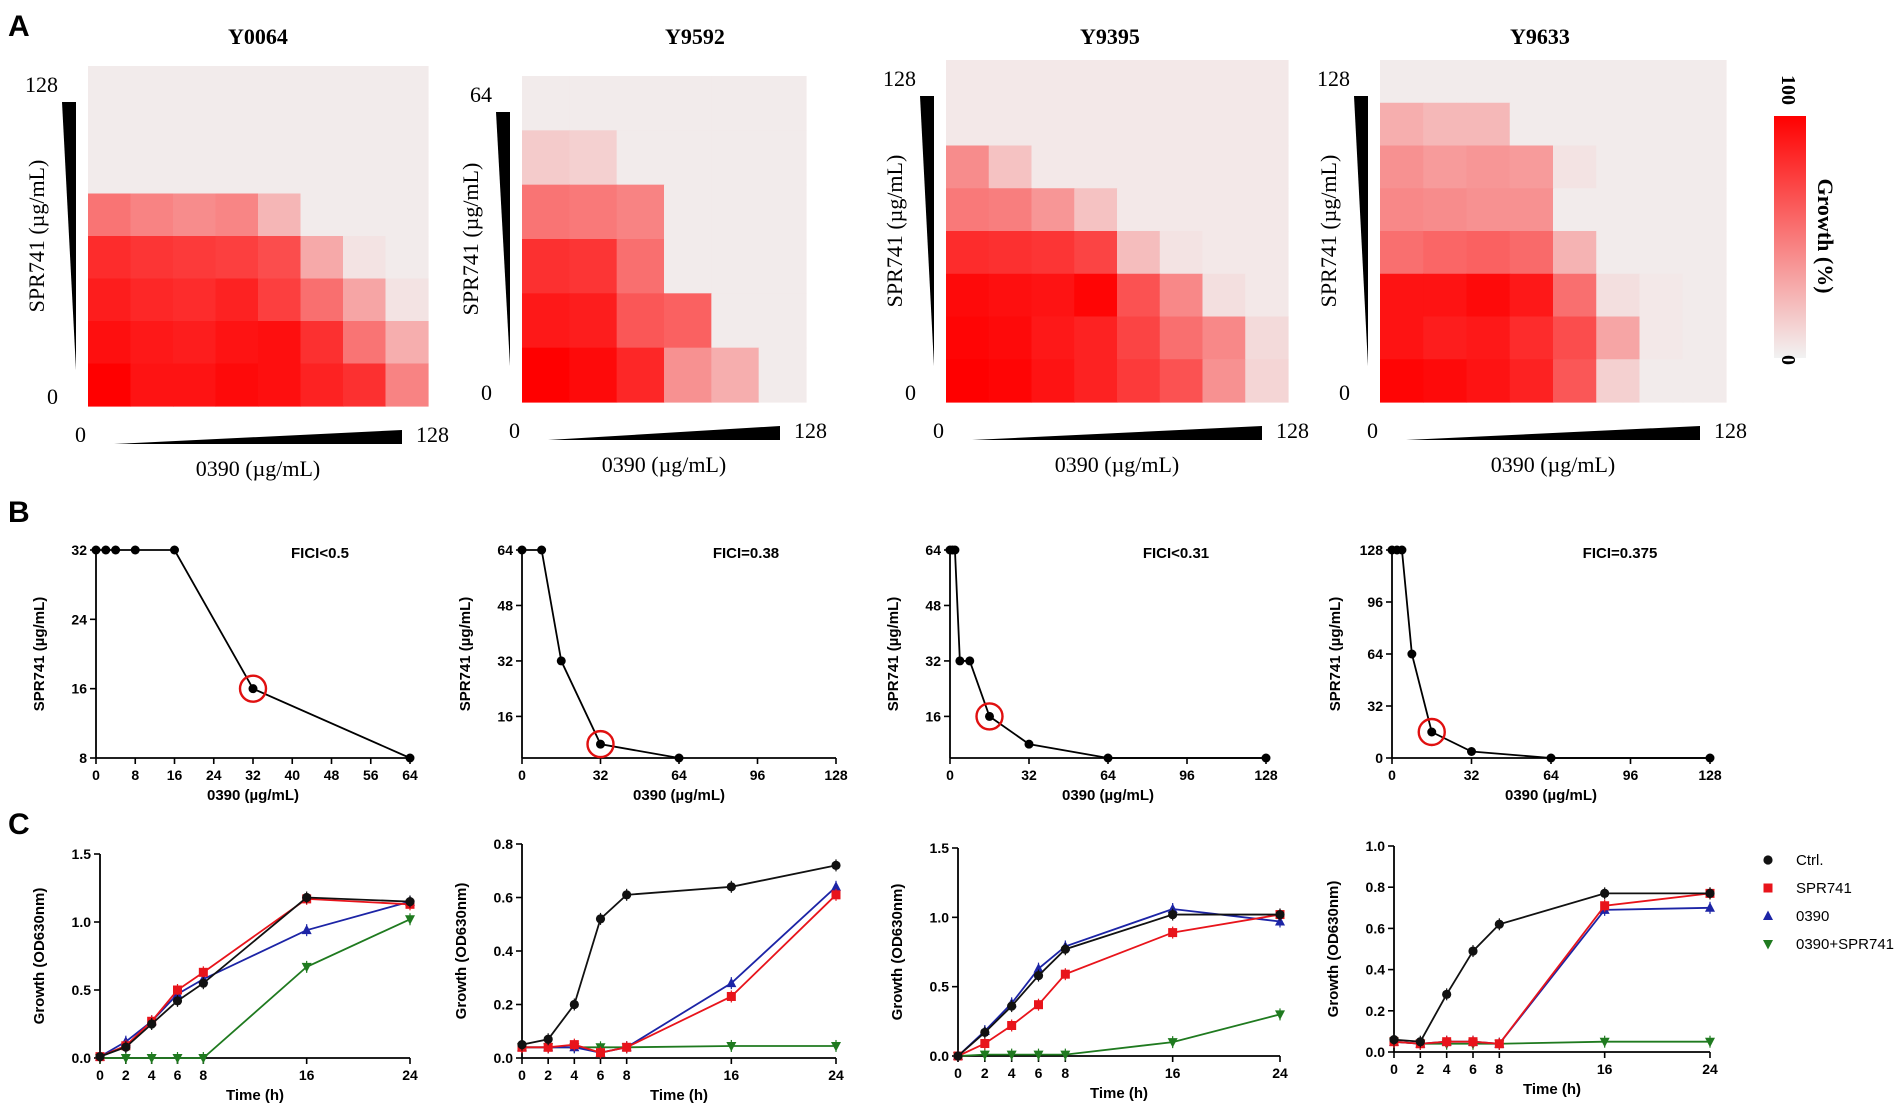  What do you see at coordinates (1472, 775) in the screenshot?
I see `x-tick-label: 32` at bounding box center [1472, 775].